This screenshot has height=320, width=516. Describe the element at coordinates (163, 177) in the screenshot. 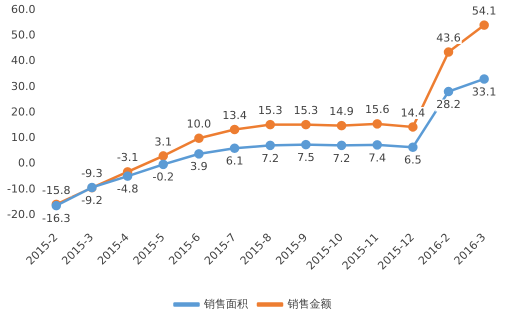

I see `data-label: -0.2` at that location.